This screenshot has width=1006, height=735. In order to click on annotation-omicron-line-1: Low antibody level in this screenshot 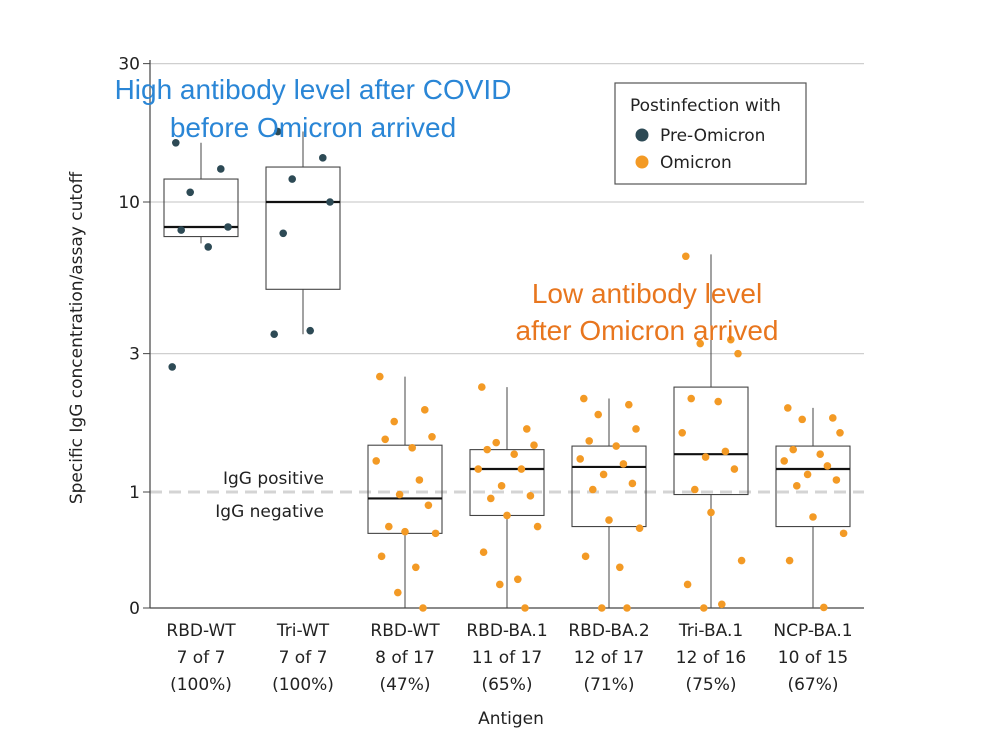, I will do `click(647, 293)`.